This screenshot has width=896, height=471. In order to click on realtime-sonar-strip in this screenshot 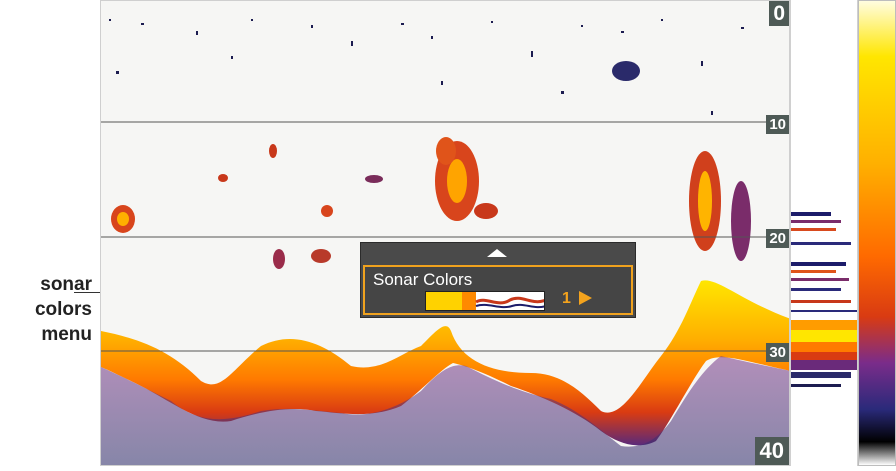, I will do `click(824, 233)`.